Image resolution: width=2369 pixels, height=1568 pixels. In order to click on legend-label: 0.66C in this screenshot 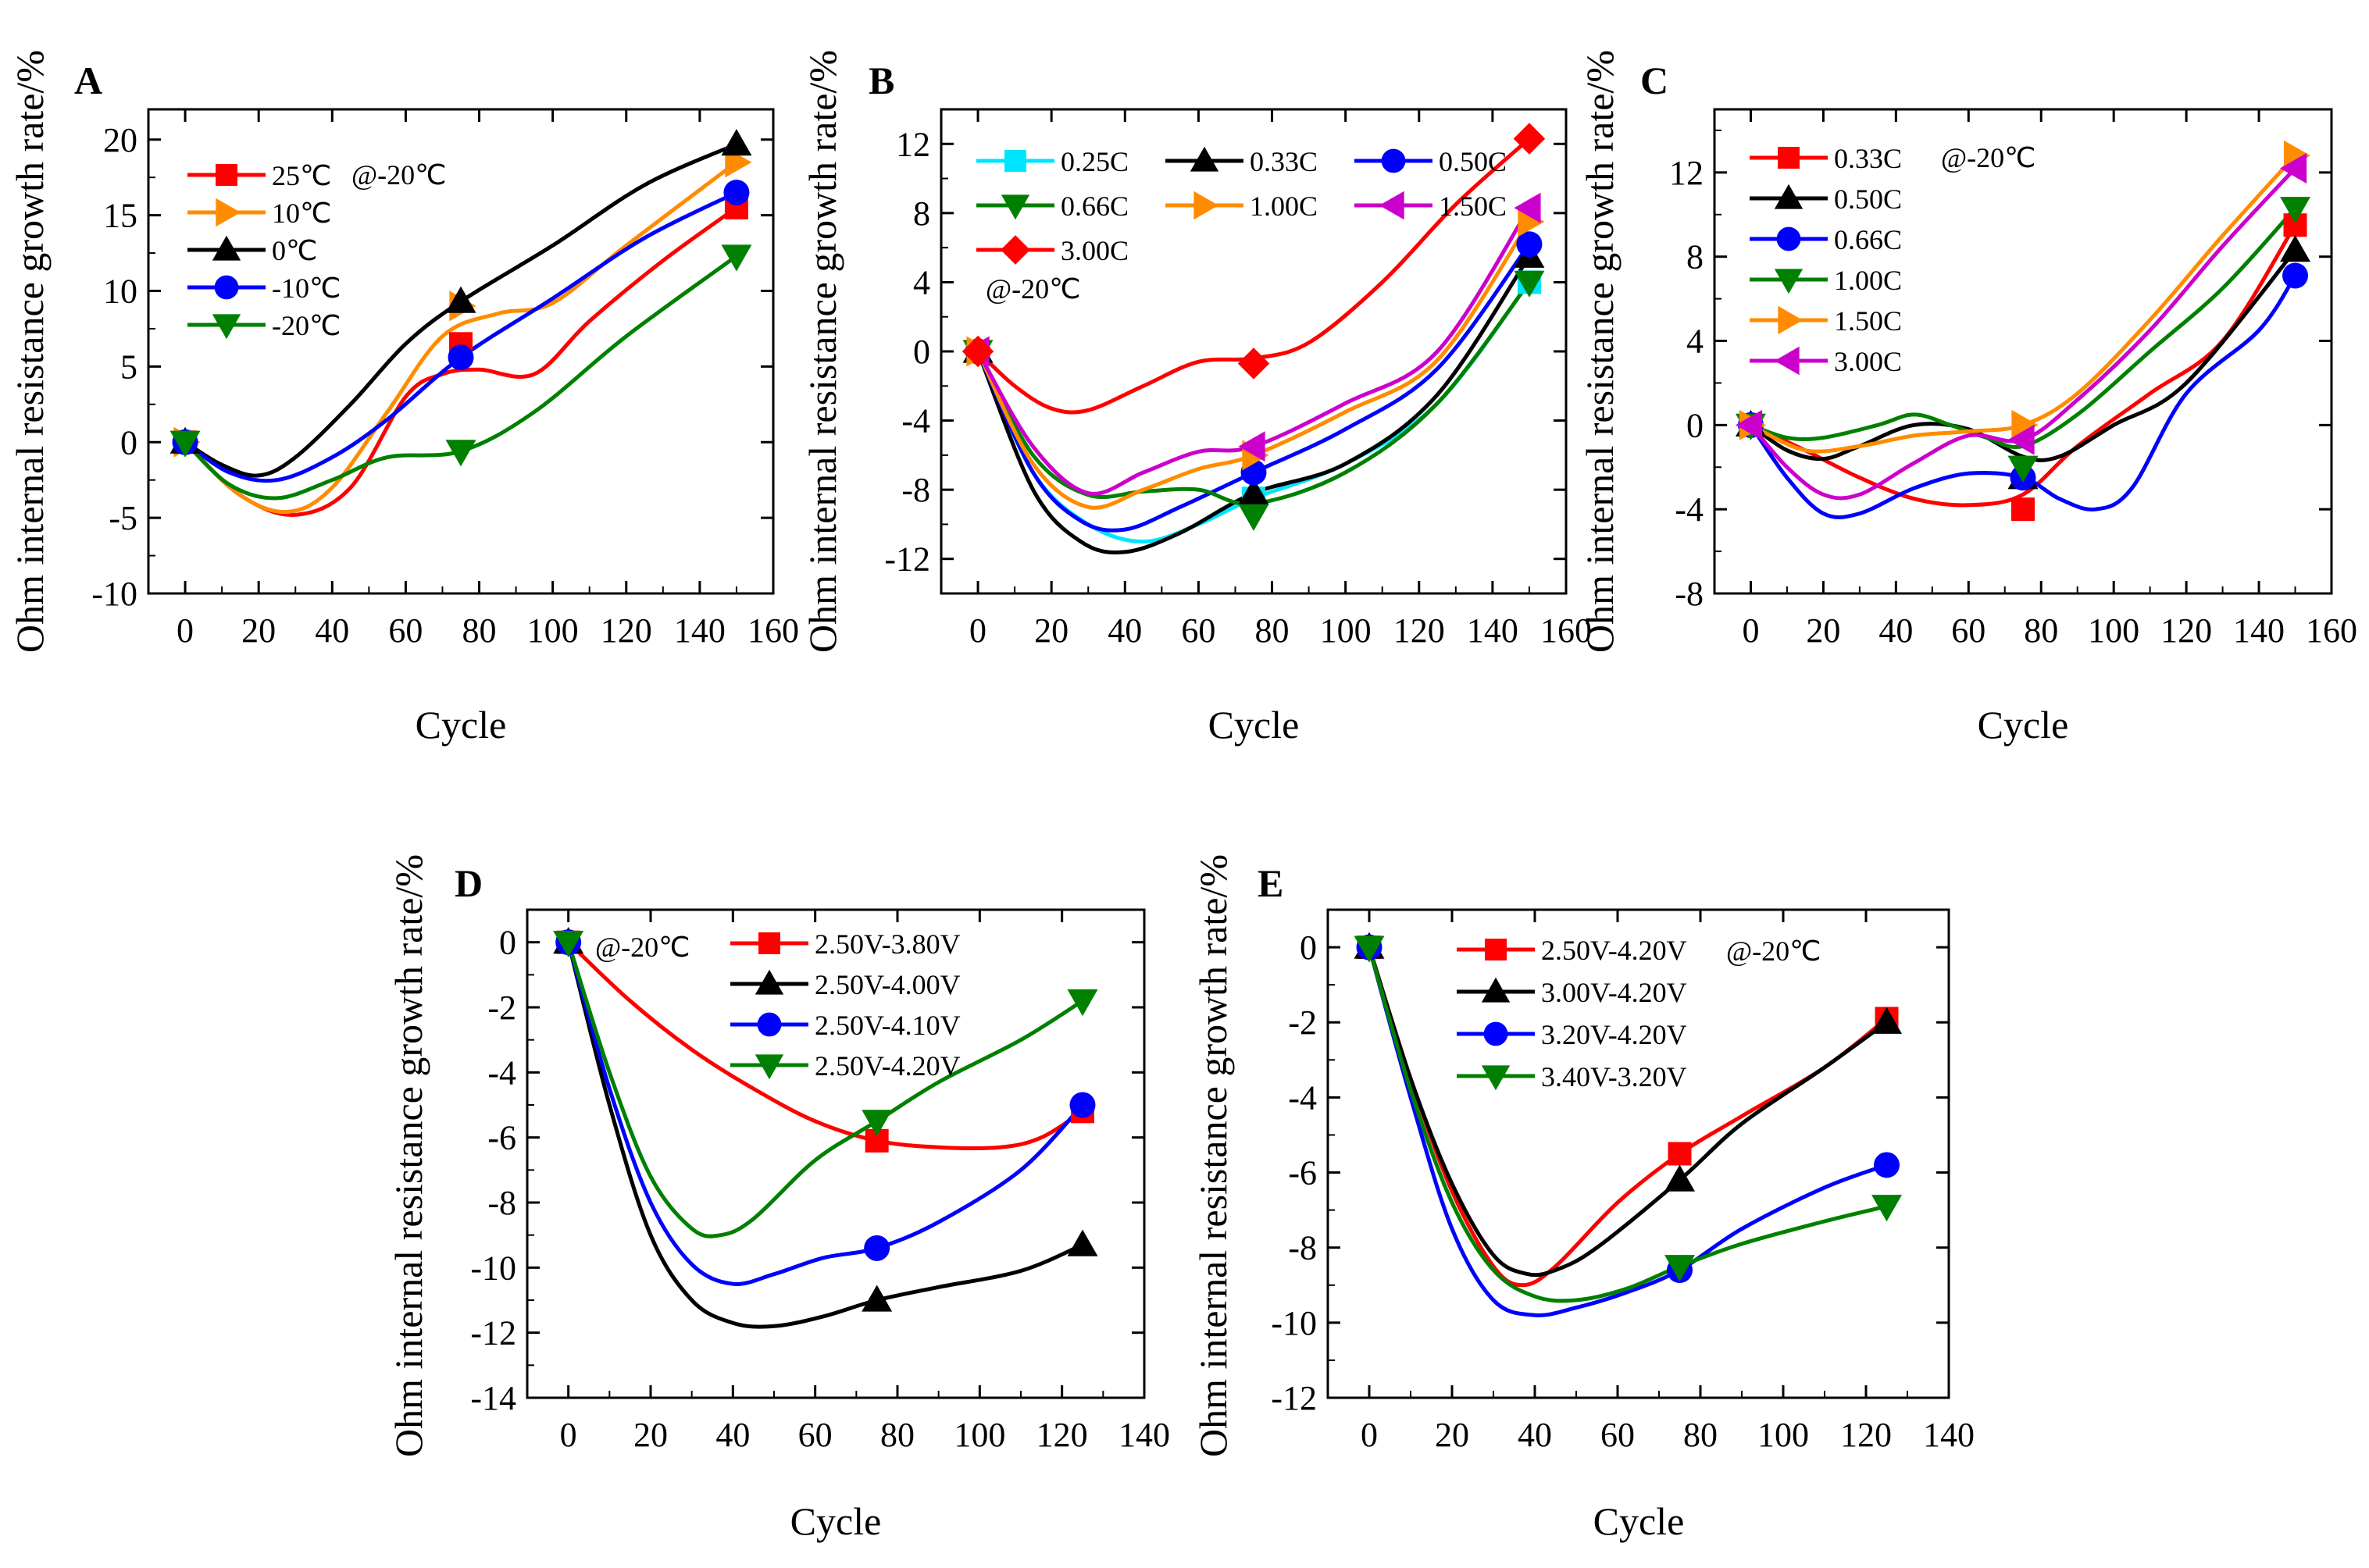, I will do `click(1868, 239)`.